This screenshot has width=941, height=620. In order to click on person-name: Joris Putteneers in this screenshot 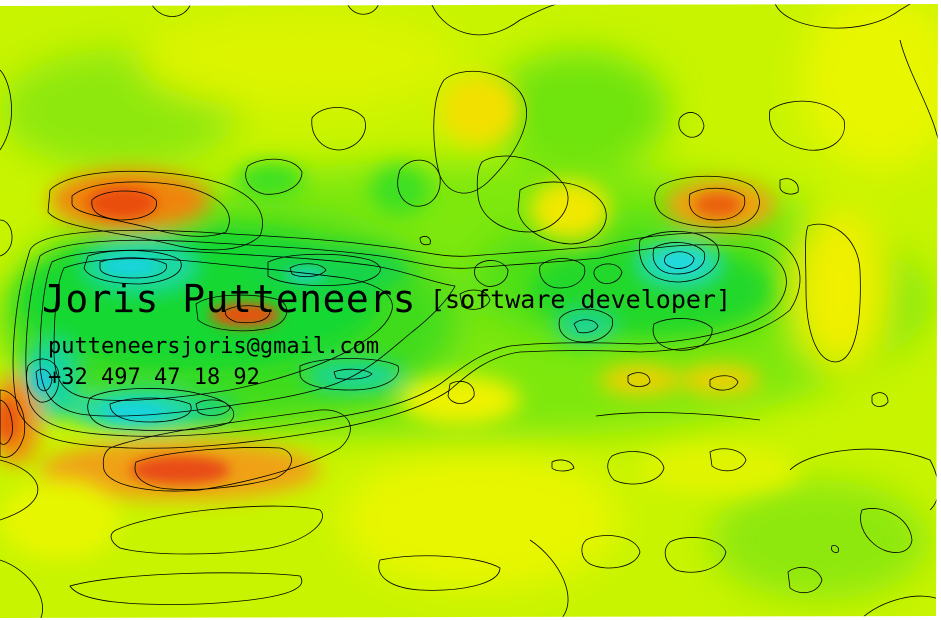, I will do `click(229, 299)`.